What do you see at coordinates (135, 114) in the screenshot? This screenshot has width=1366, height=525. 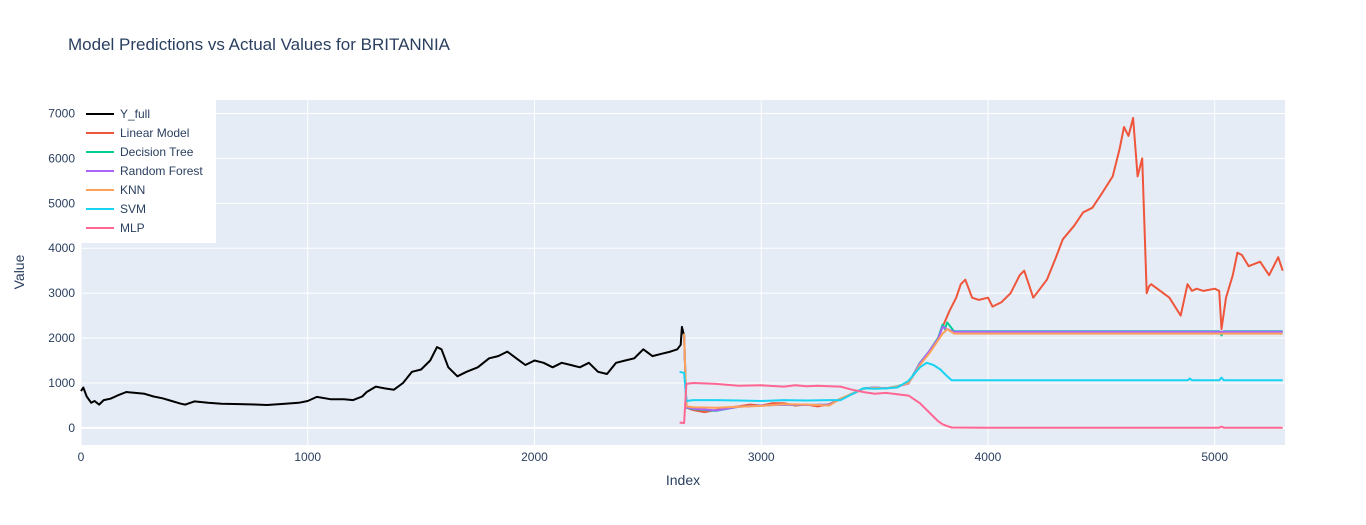 I see `legend-label: Y_full` at bounding box center [135, 114].